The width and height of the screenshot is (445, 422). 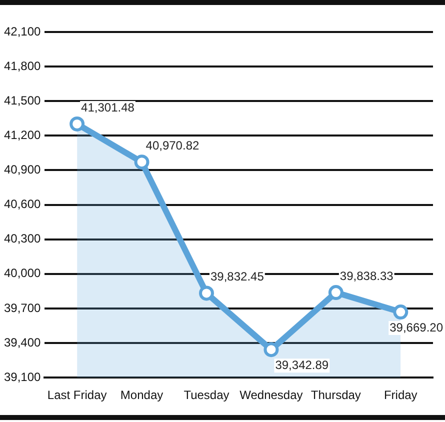 I want to click on x-tick-label: Wednesday, so click(x=271, y=395).